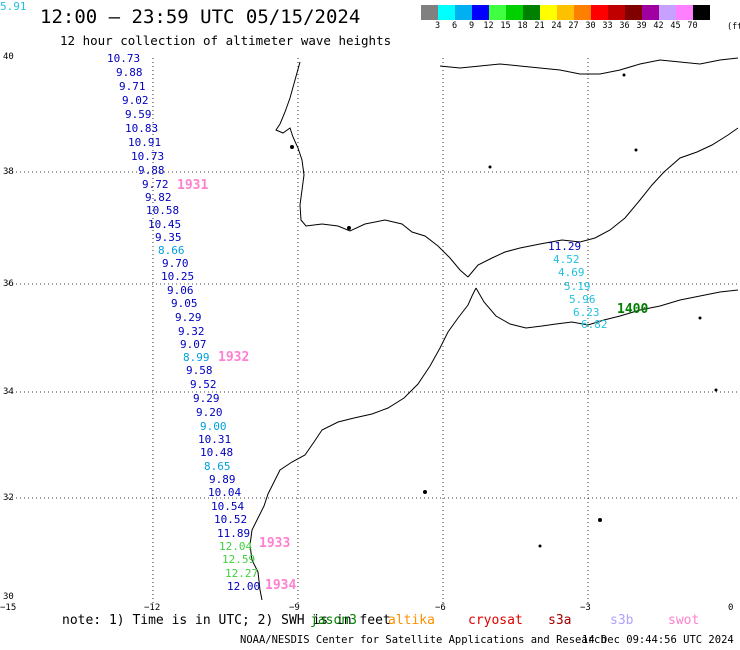  Describe the element at coordinates (585, 608) in the screenshot. I see `lon-label: −3` at that location.